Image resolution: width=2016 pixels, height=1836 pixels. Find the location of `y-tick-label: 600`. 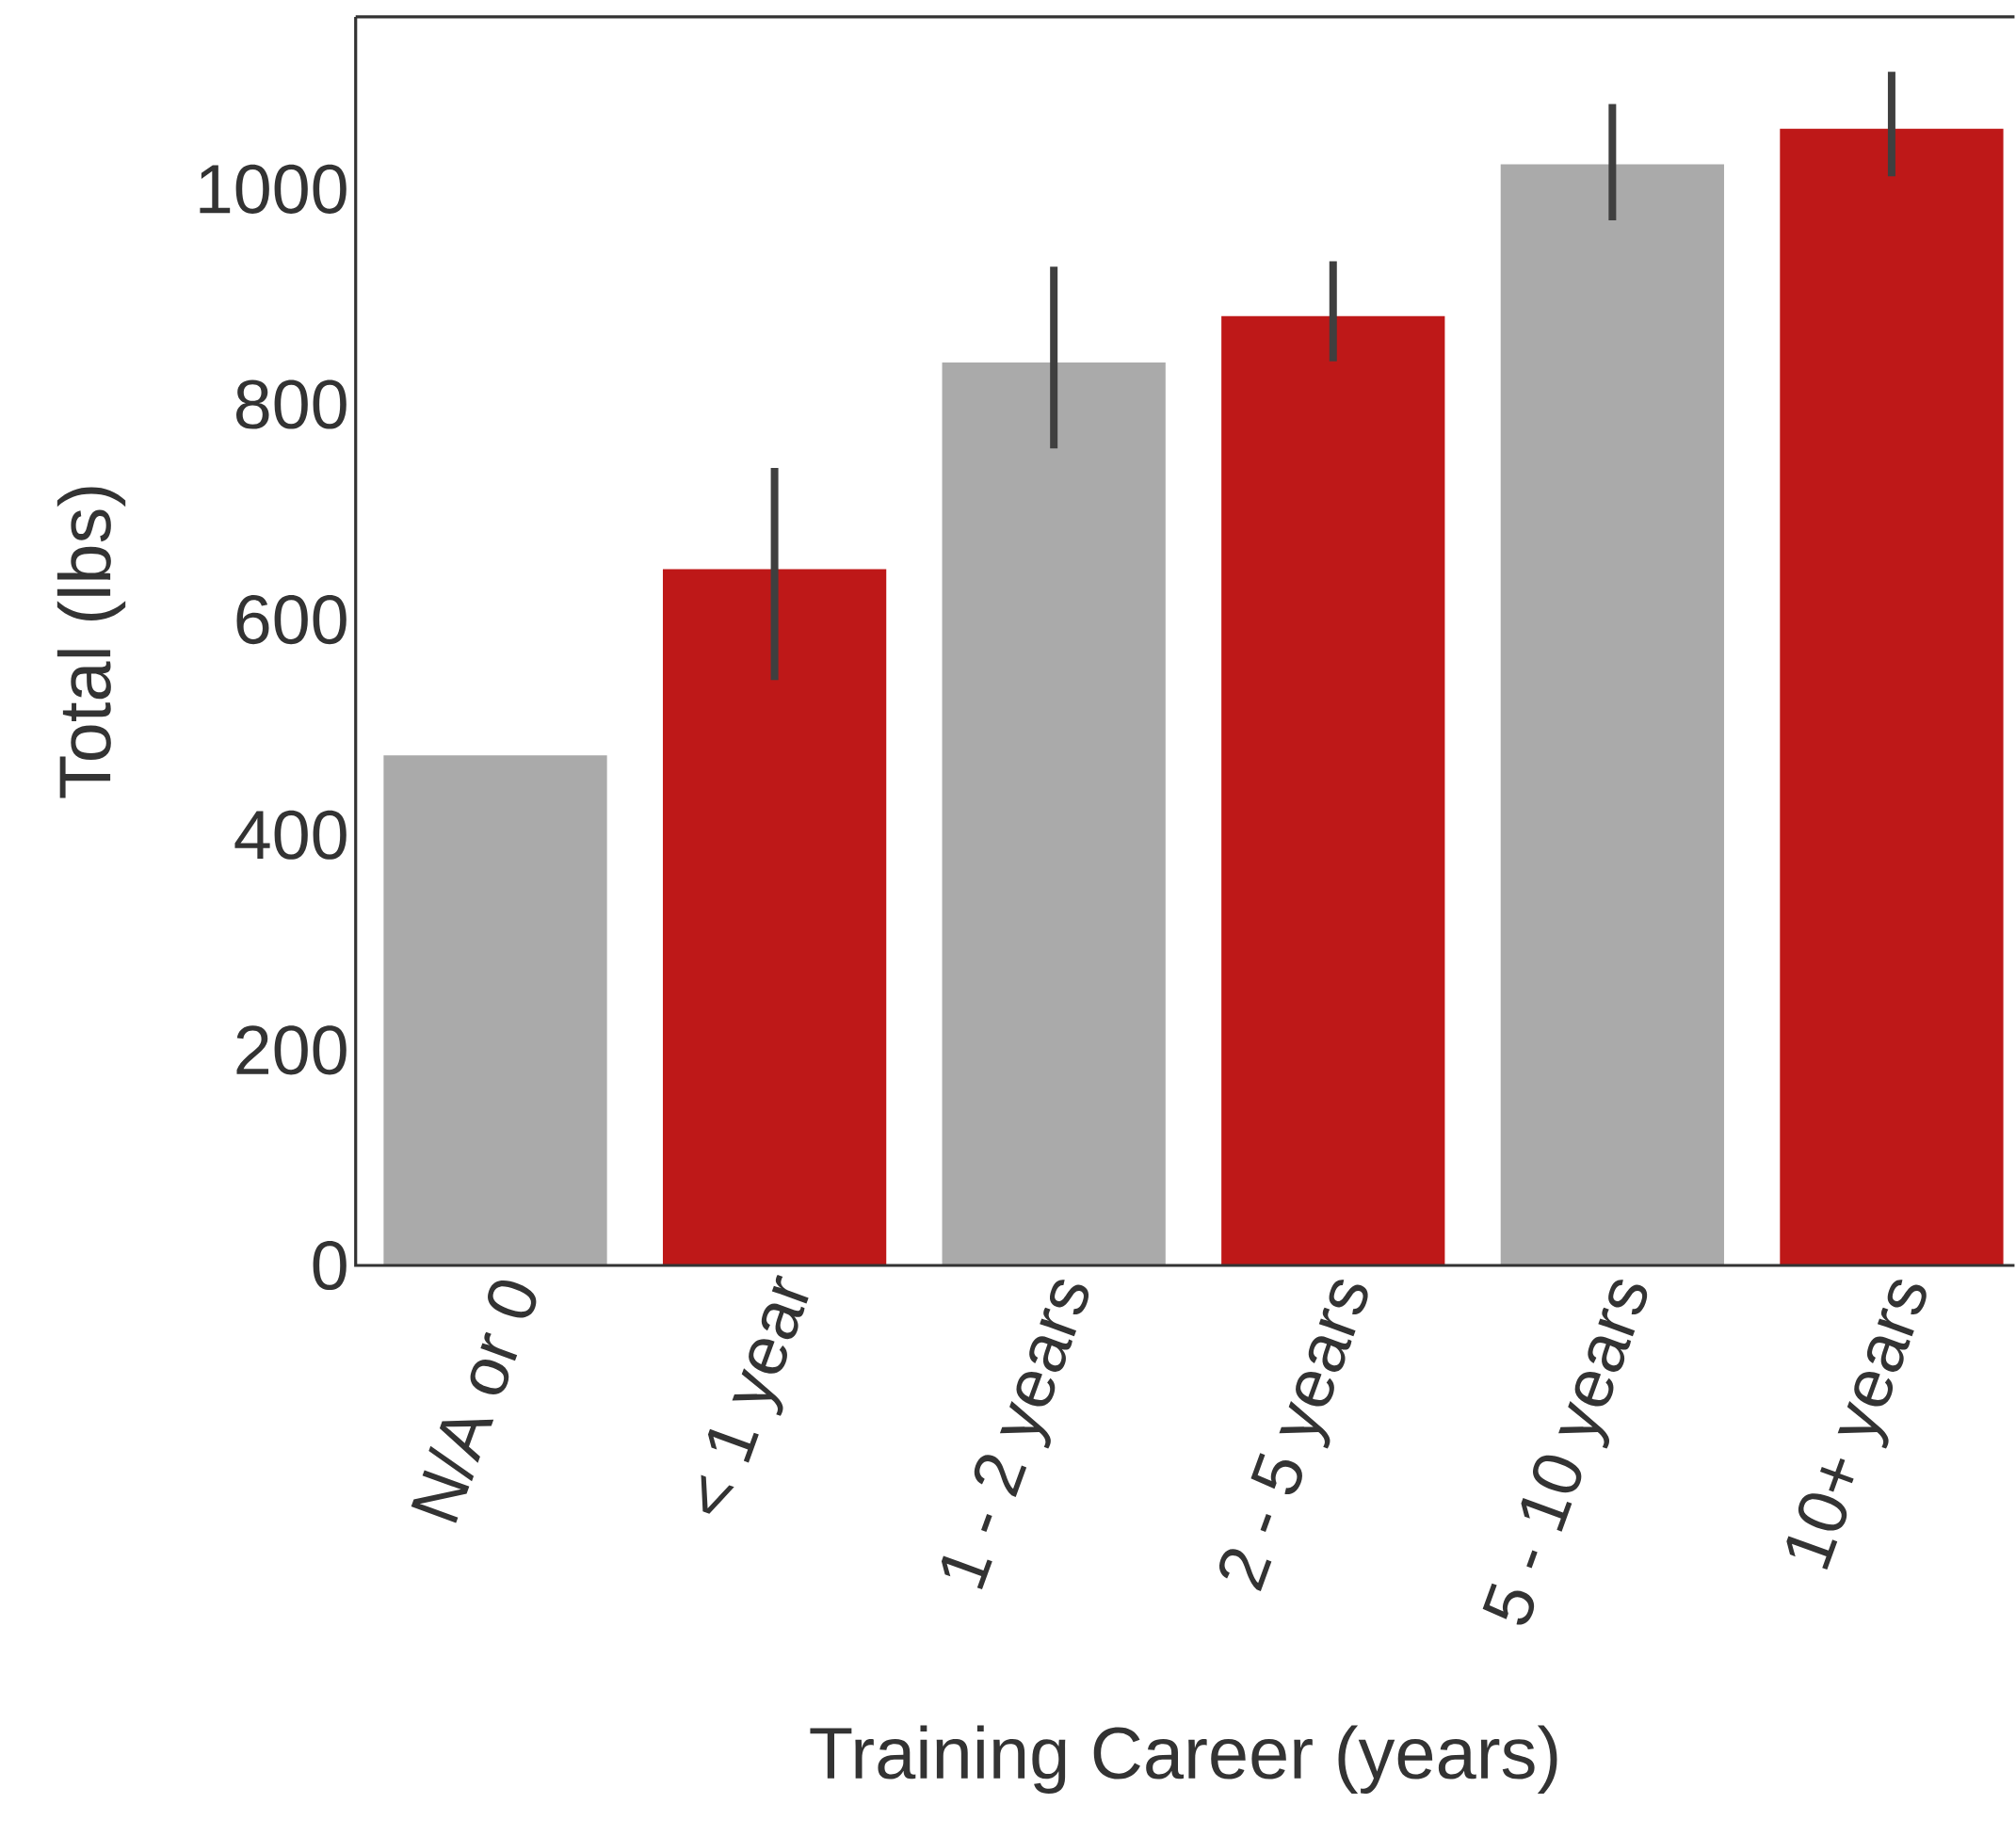

y-tick-label: 600 is located at coordinates (291, 620).